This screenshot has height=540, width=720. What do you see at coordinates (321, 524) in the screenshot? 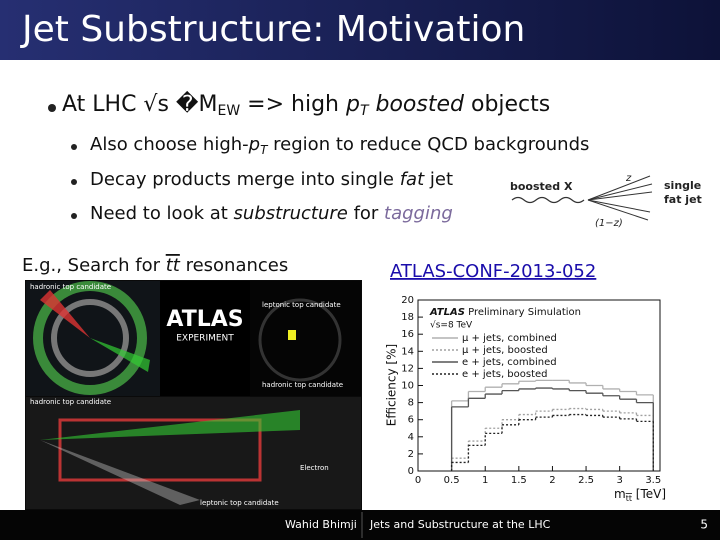
I see `footer-author: Wahid Bhimji` at bounding box center [321, 524].